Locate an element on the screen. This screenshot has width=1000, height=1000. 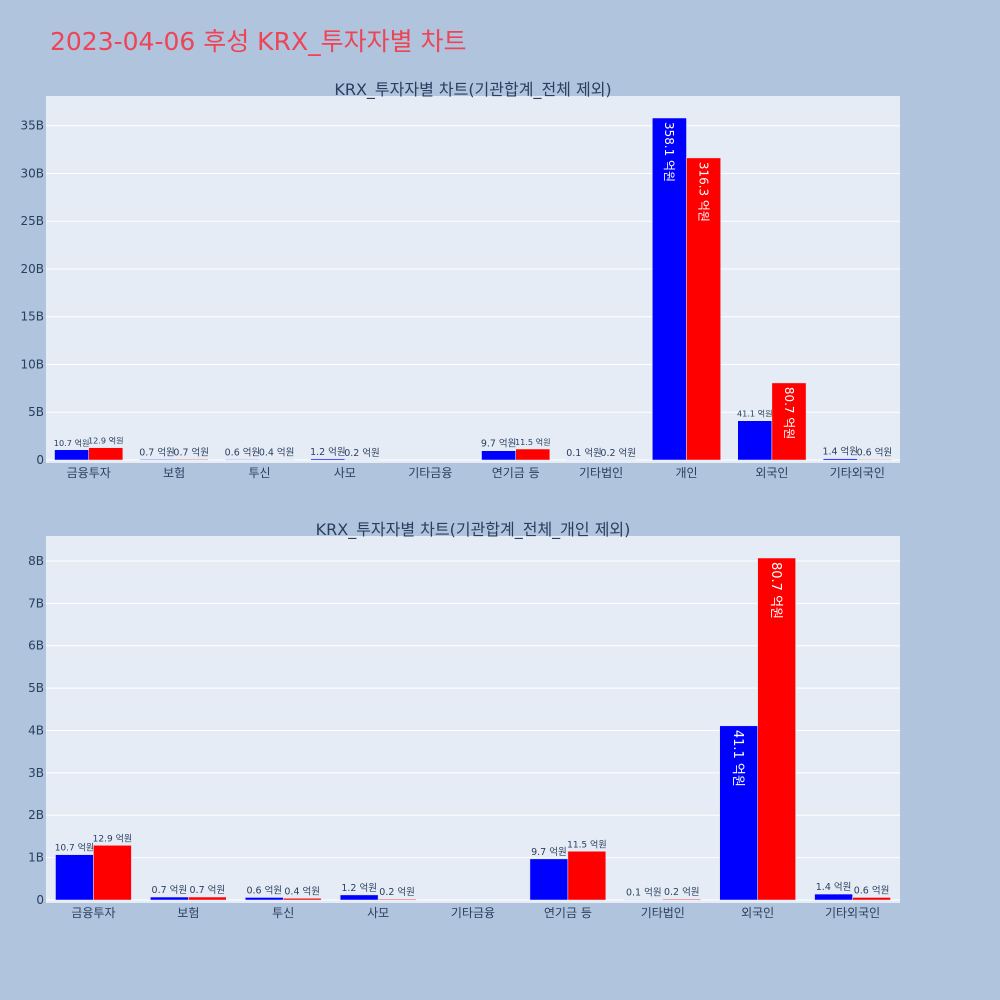
page-title: 2023-04-06 후성 KRX_투자자별 차트 is located at coordinates (258, 41).